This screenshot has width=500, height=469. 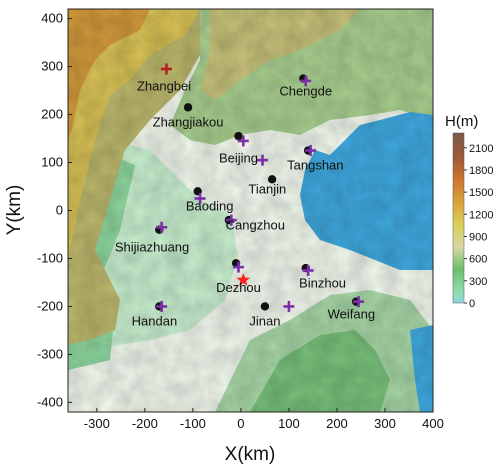 What do you see at coordinates (458, 218) in the screenshot?
I see `colorbar-gradient` at bounding box center [458, 218].